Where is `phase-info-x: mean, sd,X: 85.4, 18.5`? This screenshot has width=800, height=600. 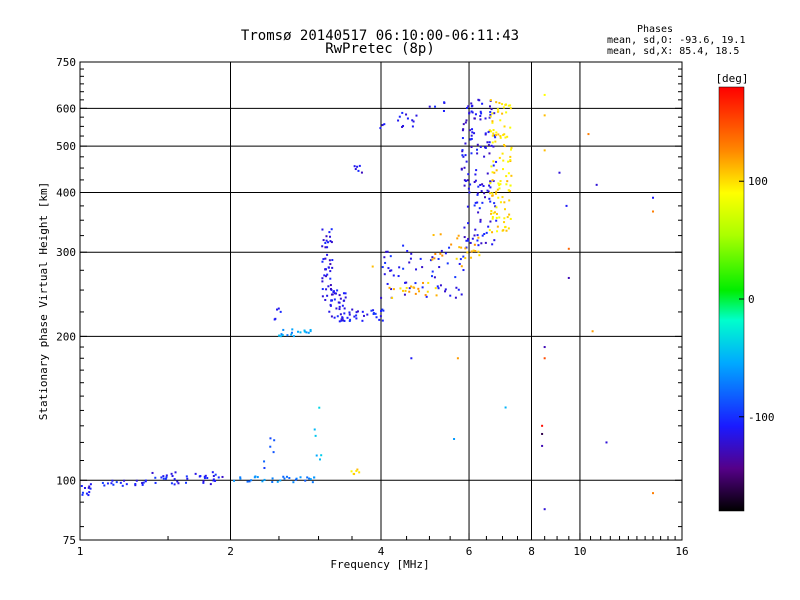
phase-info-x: mean, sd,X: 85.4, 18.5 is located at coordinates (673, 51).